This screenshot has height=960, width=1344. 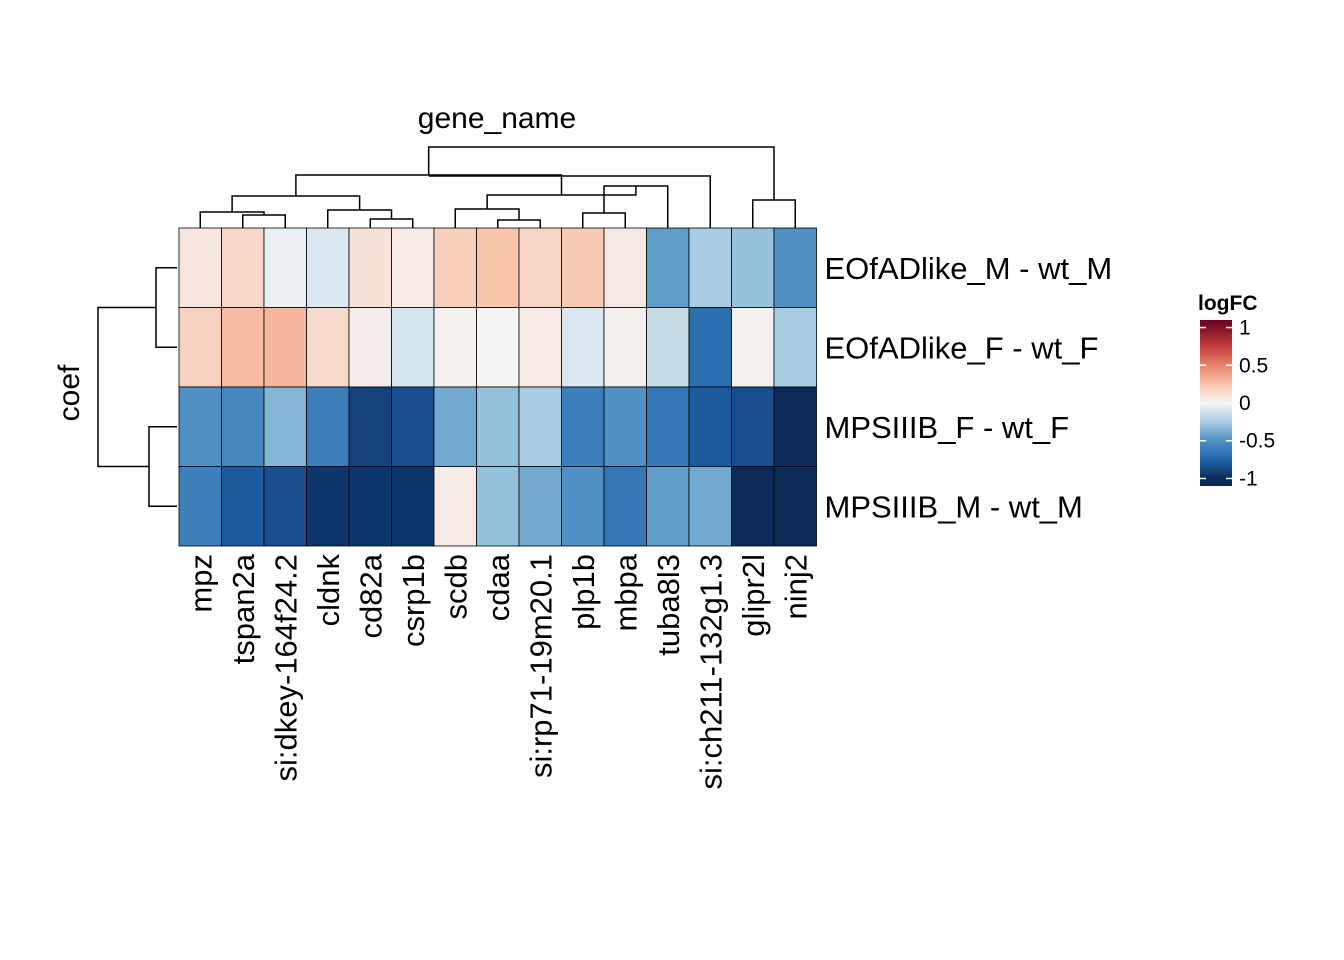 What do you see at coordinates (1227, 303) in the screenshot?
I see `legend-title: logFC` at bounding box center [1227, 303].